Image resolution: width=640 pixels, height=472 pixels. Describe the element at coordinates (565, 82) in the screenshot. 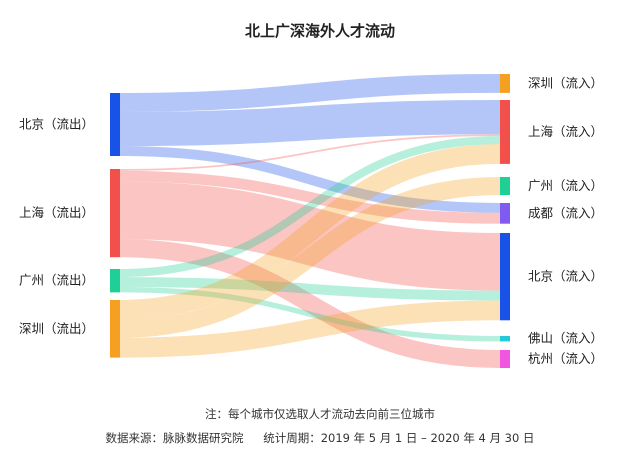

I see `target-label: 深圳（流入）` at that location.